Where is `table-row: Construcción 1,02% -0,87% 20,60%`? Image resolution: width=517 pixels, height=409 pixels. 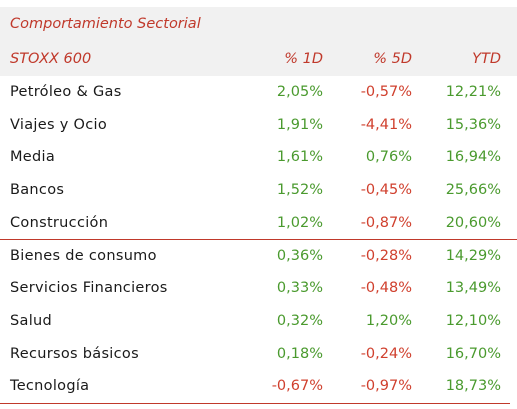
table-row: Construcción 1,02% -0,87% 20,60% is located at coordinates (258, 223).